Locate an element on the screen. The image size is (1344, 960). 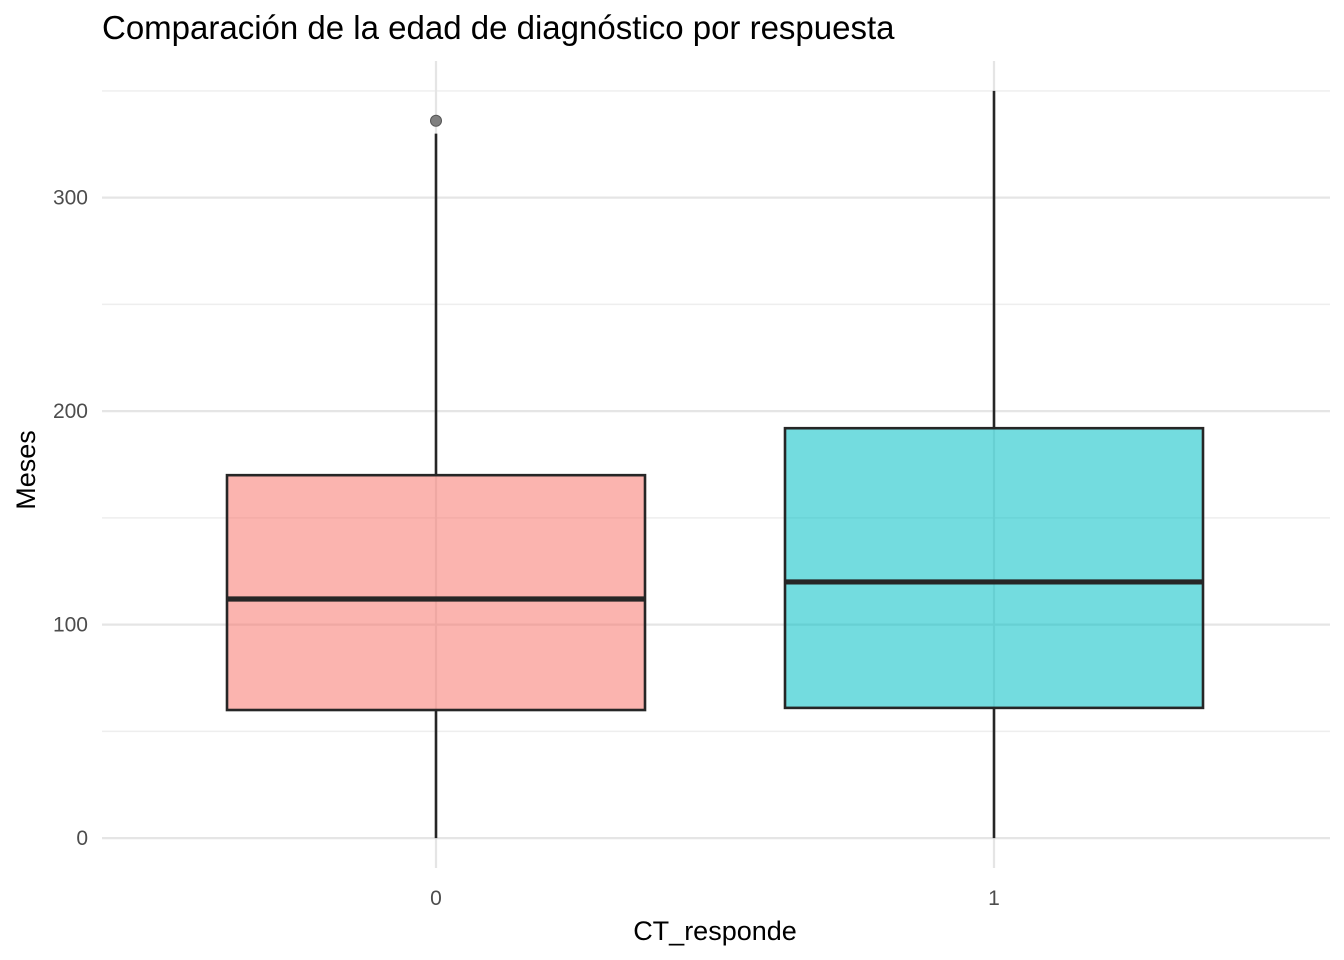
y-tick-label: 0 is located at coordinates (82, 838).